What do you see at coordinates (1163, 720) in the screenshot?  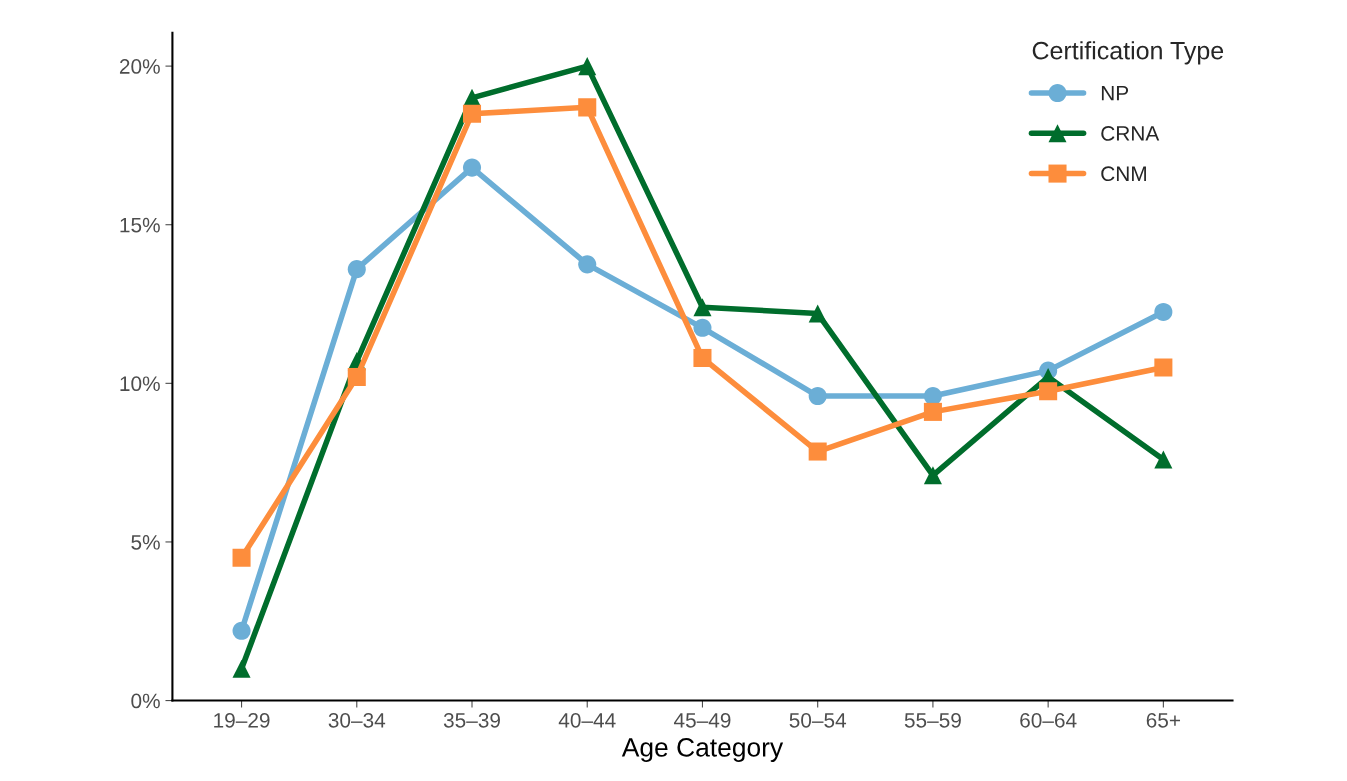 I see `x-tick-label: 65+` at bounding box center [1163, 720].